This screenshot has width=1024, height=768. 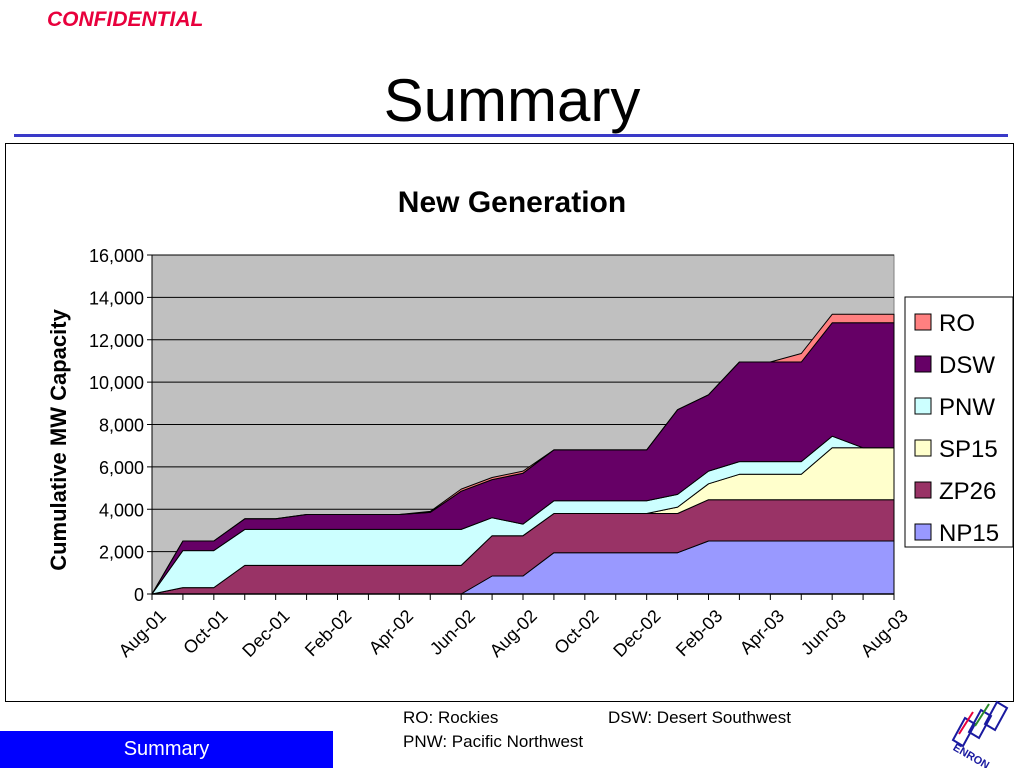 What do you see at coordinates (762, 632) in the screenshot?
I see `x-tick-label: Apr-03` at bounding box center [762, 632].